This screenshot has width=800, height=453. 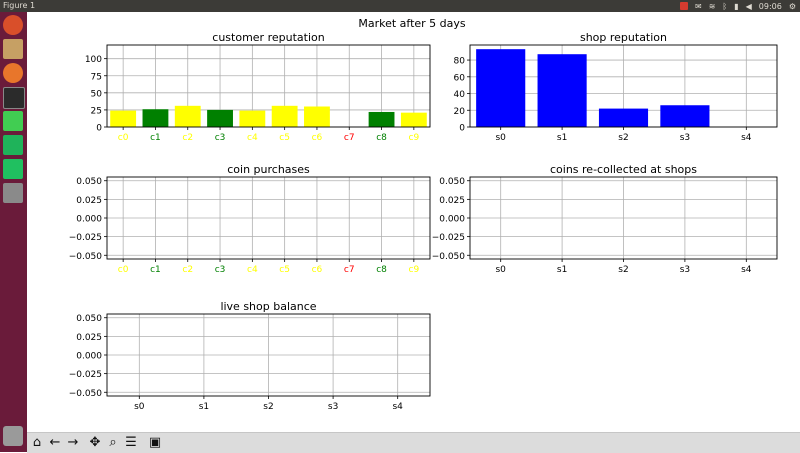 What do you see at coordinates (187, 138) in the screenshot?
I see `x-tick-label-c2: c2` at bounding box center [187, 138].